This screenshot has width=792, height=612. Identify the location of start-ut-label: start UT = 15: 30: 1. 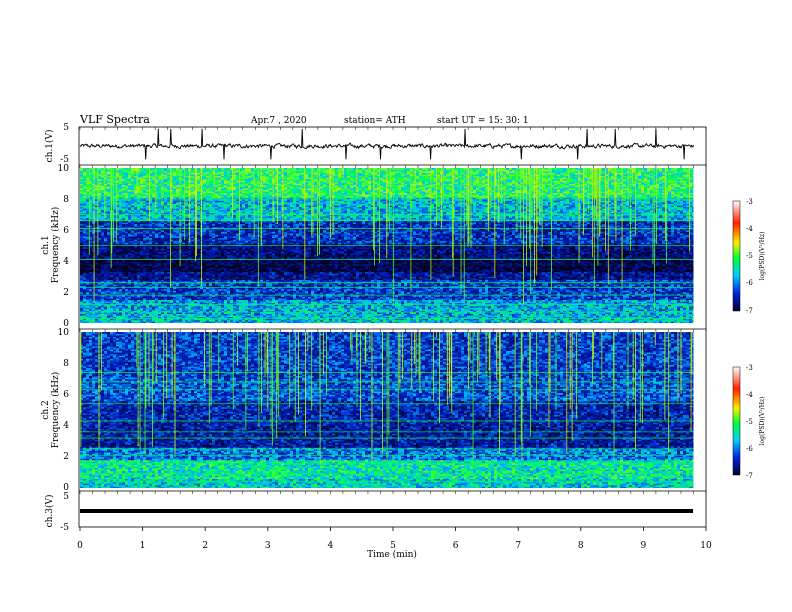
(483, 121).